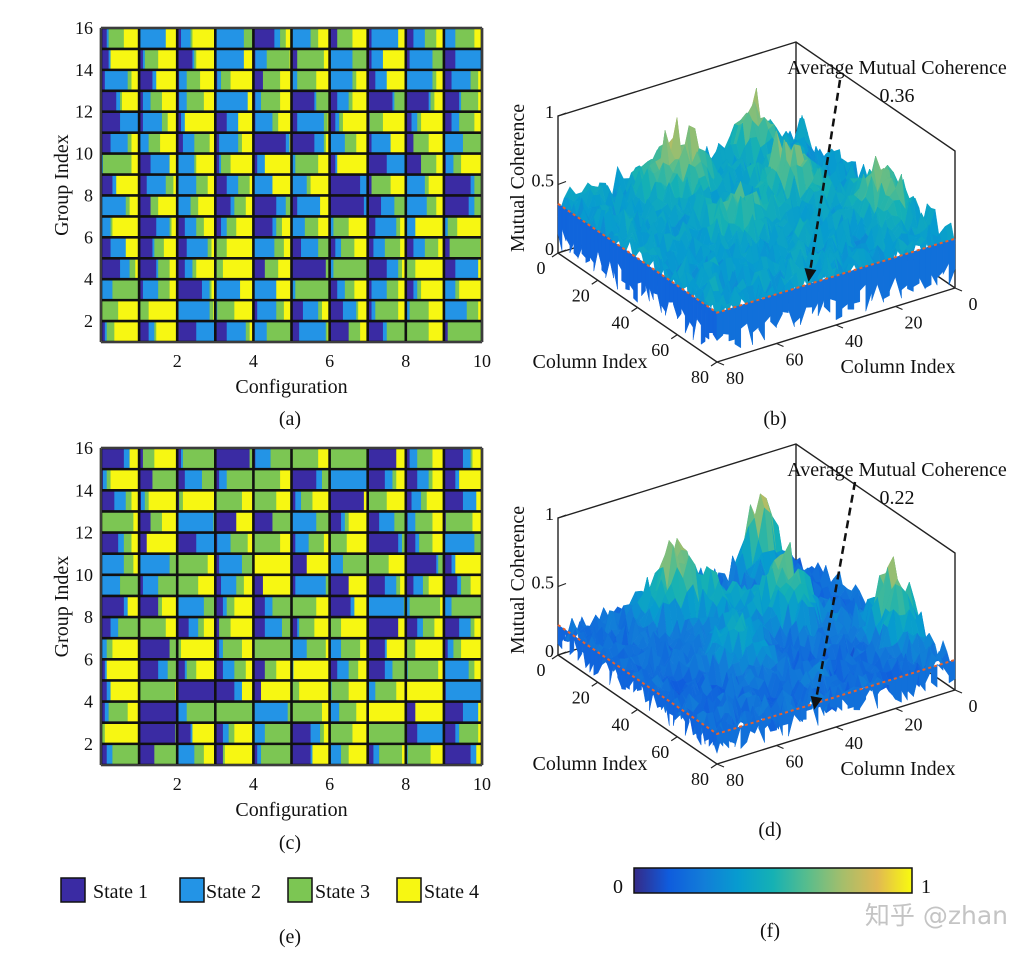 The image size is (1035, 959). Describe the element at coordinates (342, 892) in the screenshot. I see `legend-label-state-3: State 3` at that location.